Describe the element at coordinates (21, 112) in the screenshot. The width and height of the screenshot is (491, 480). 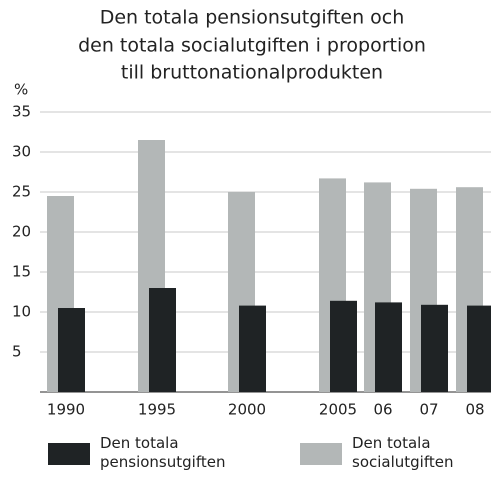
I see `y-tick-label: 35` at that location.